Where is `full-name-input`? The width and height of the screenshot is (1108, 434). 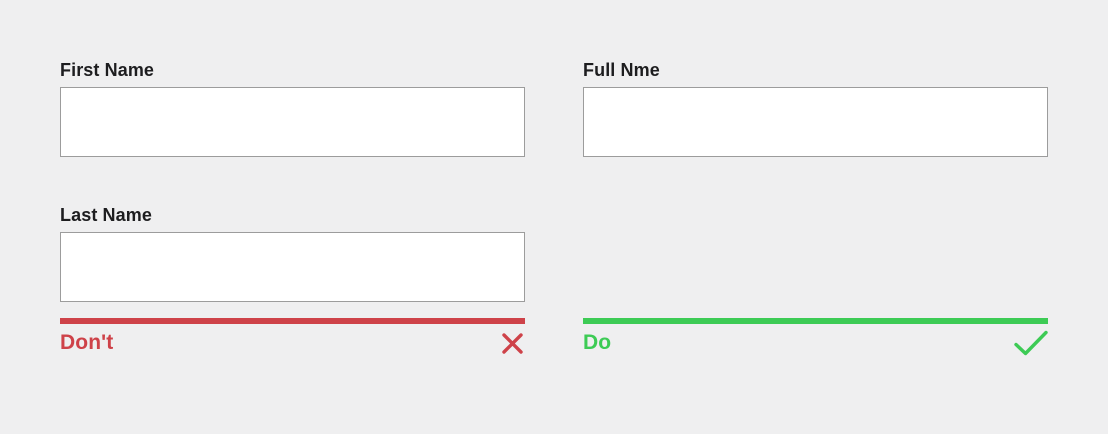 full-name-input is located at coordinates (815, 122).